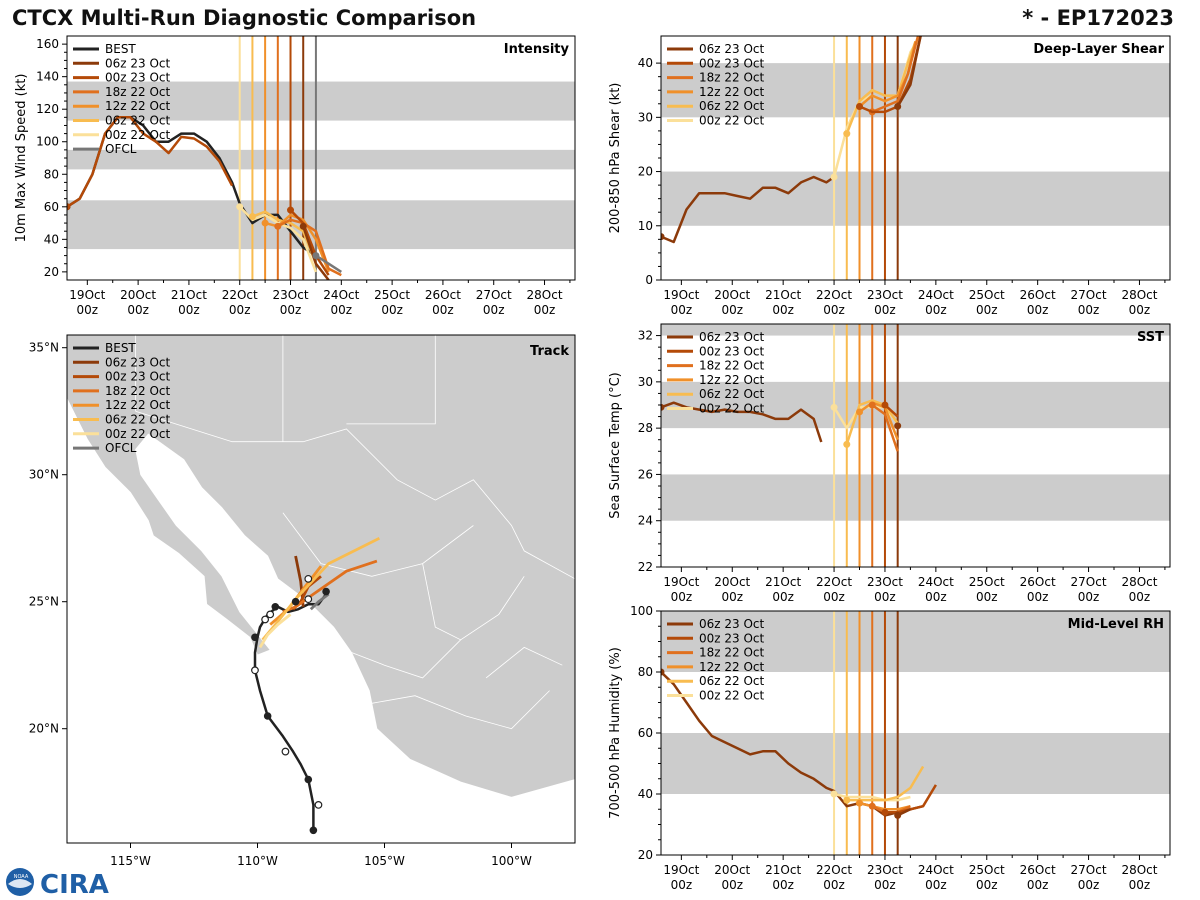 This screenshot has width=1200, height=900. I want to click on track-legend-label: 00z 22 Oct, so click(138, 434).